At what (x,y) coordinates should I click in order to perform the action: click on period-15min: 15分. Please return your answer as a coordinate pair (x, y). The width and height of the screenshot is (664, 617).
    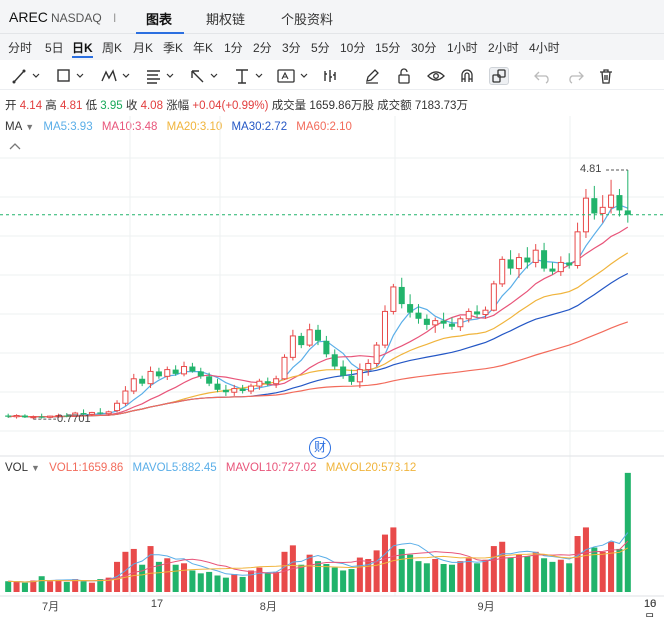
    Looking at the image, I should click on (388, 48).